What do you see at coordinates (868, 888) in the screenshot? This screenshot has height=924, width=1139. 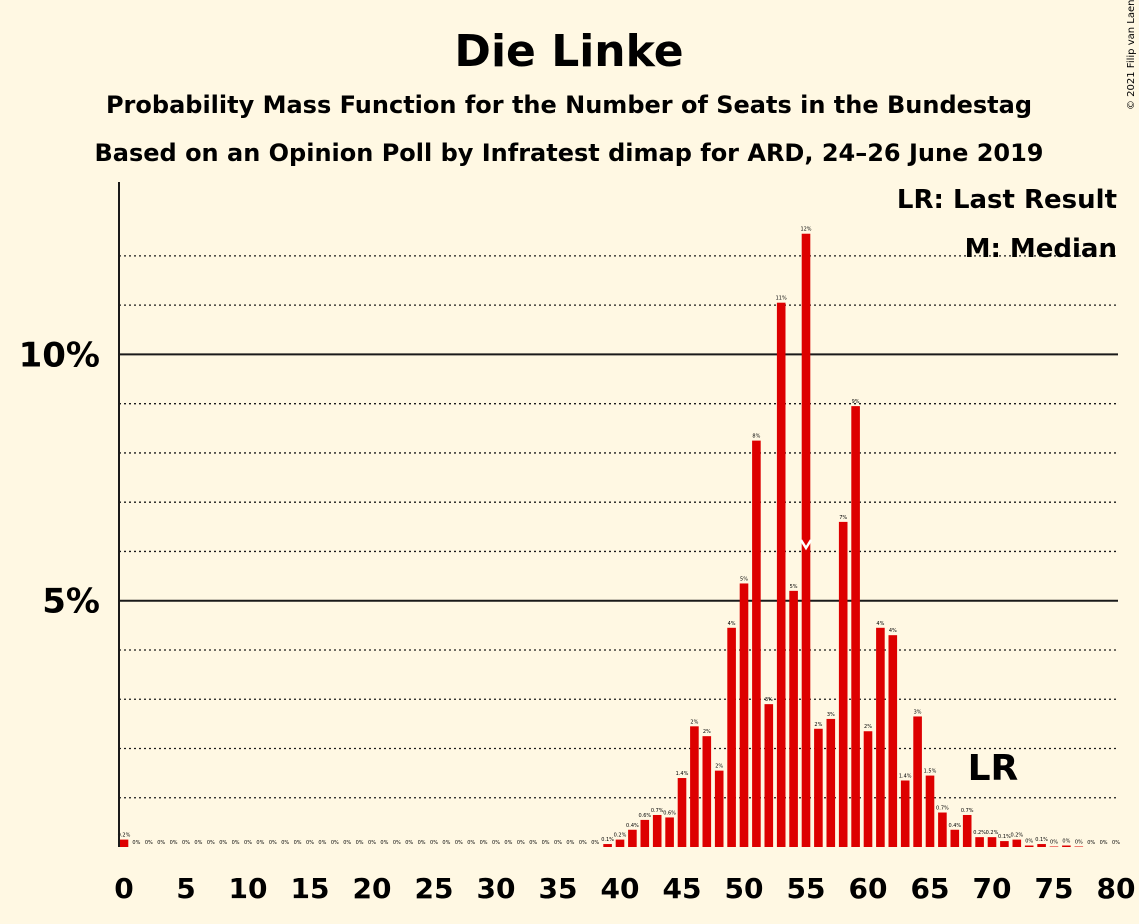 I see `x-tick-label: 60` at bounding box center [868, 888].